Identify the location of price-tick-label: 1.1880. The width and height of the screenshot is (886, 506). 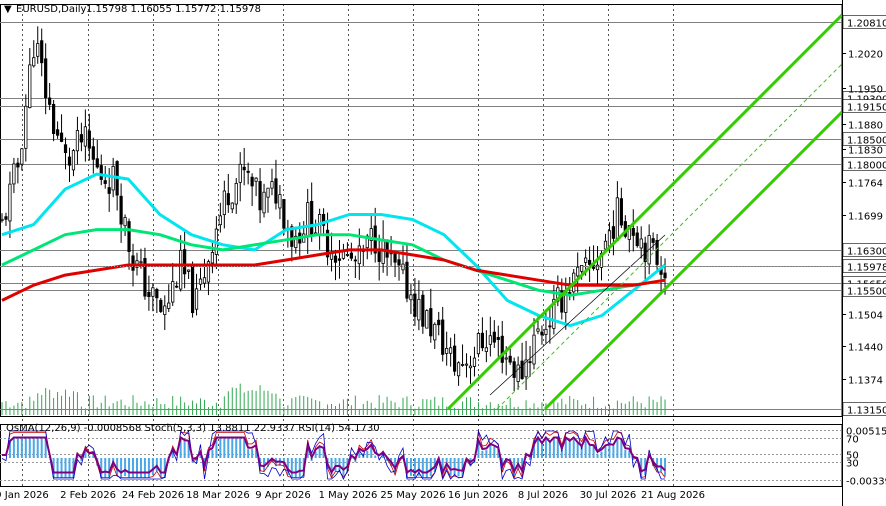
(865, 126).